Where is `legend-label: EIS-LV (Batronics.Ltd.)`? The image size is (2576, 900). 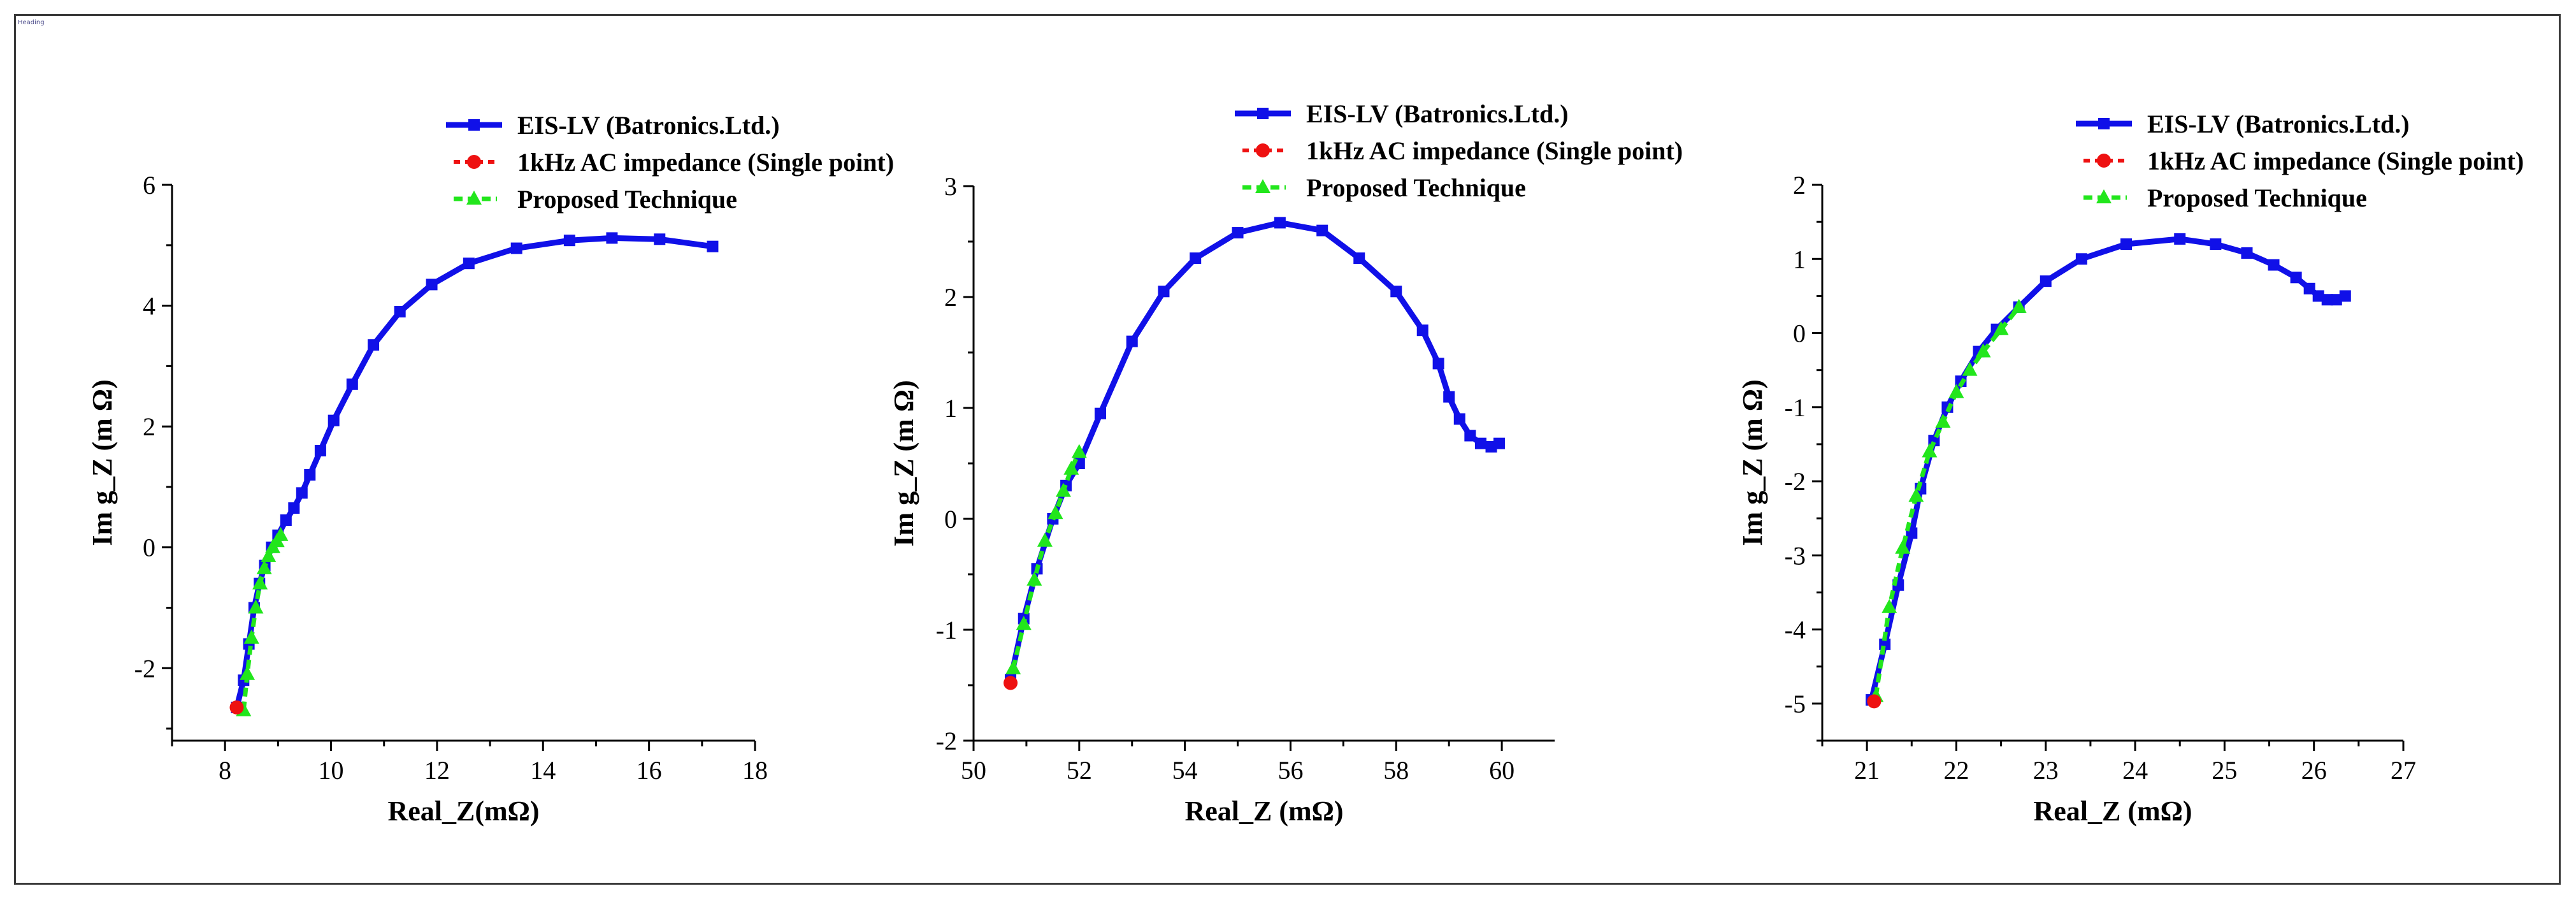
legend-label: EIS-LV (Batronics.Ltd.) is located at coordinates (1437, 114).